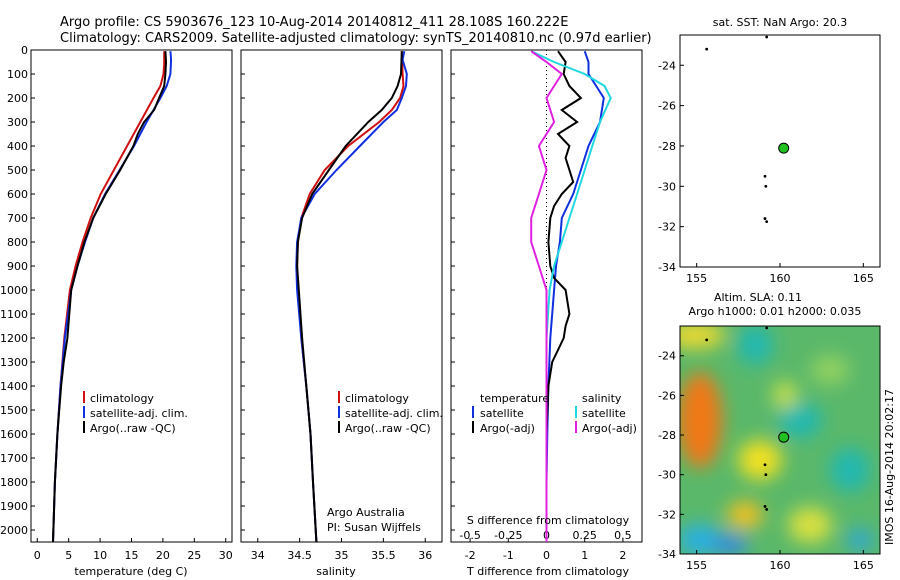 This screenshot has height=580, width=900. What do you see at coordinates (17, 98) in the screenshot?
I see `y-tick-label: 200` at bounding box center [17, 98].